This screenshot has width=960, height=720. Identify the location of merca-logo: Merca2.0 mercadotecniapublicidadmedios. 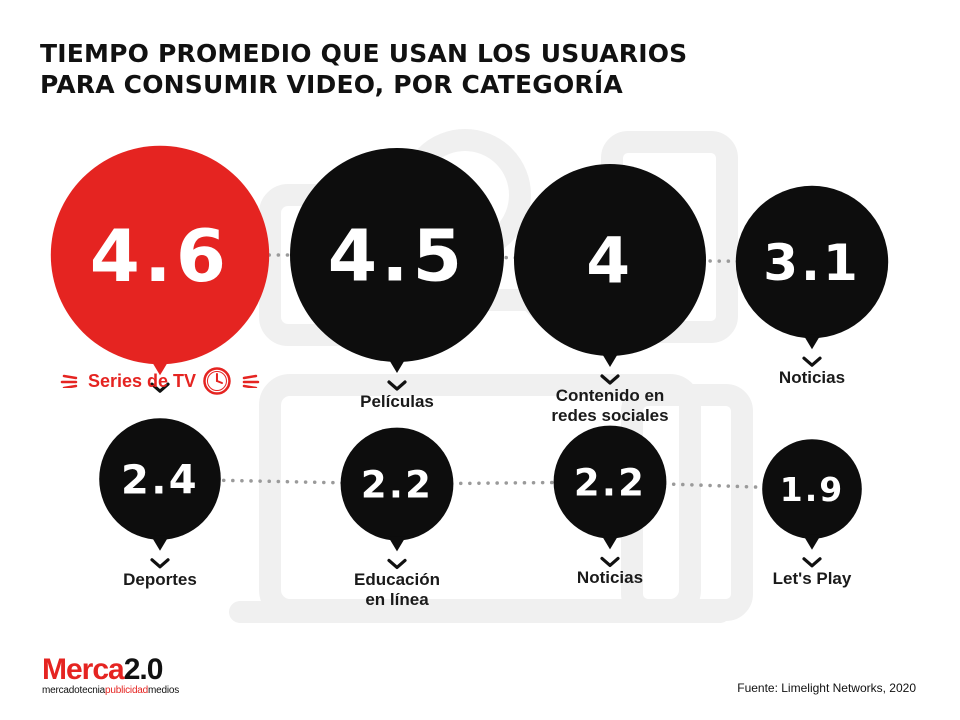
(110, 676).